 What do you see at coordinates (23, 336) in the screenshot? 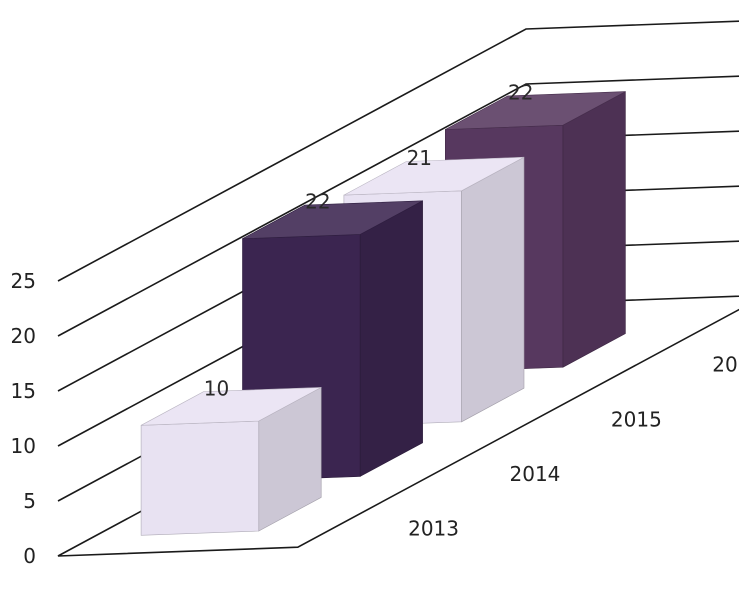
I see `y-tick-label: 20` at bounding box center [23, 336].